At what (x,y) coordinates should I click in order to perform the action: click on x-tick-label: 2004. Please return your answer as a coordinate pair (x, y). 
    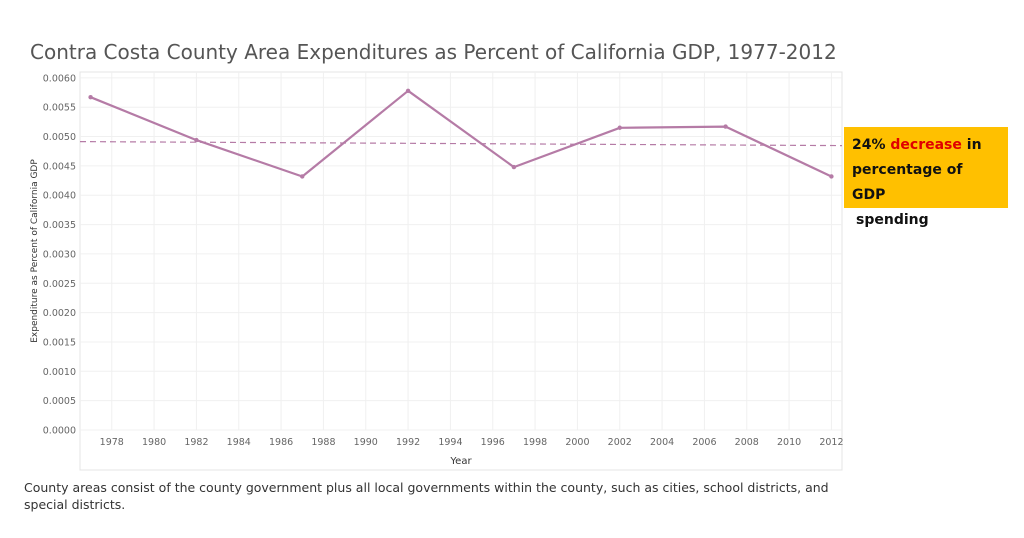
    Looking at the image, I should click on (662, 442).